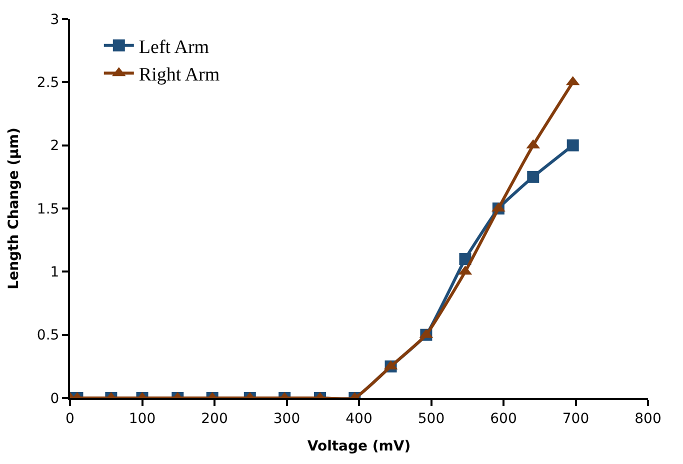 This screenshot has height=464, width=683. What do you see at coordinates (48, 209) in the screenshot?
I see `y-tick-label: 1.5` at bounding box center [48, 209].